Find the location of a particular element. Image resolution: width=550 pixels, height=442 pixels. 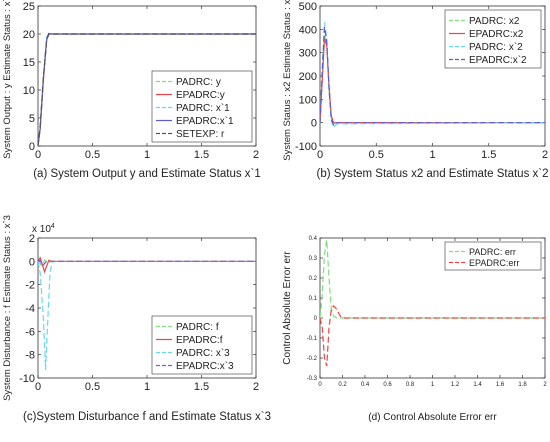

y-tick-label: -10 is located at coordinates (27, 379).